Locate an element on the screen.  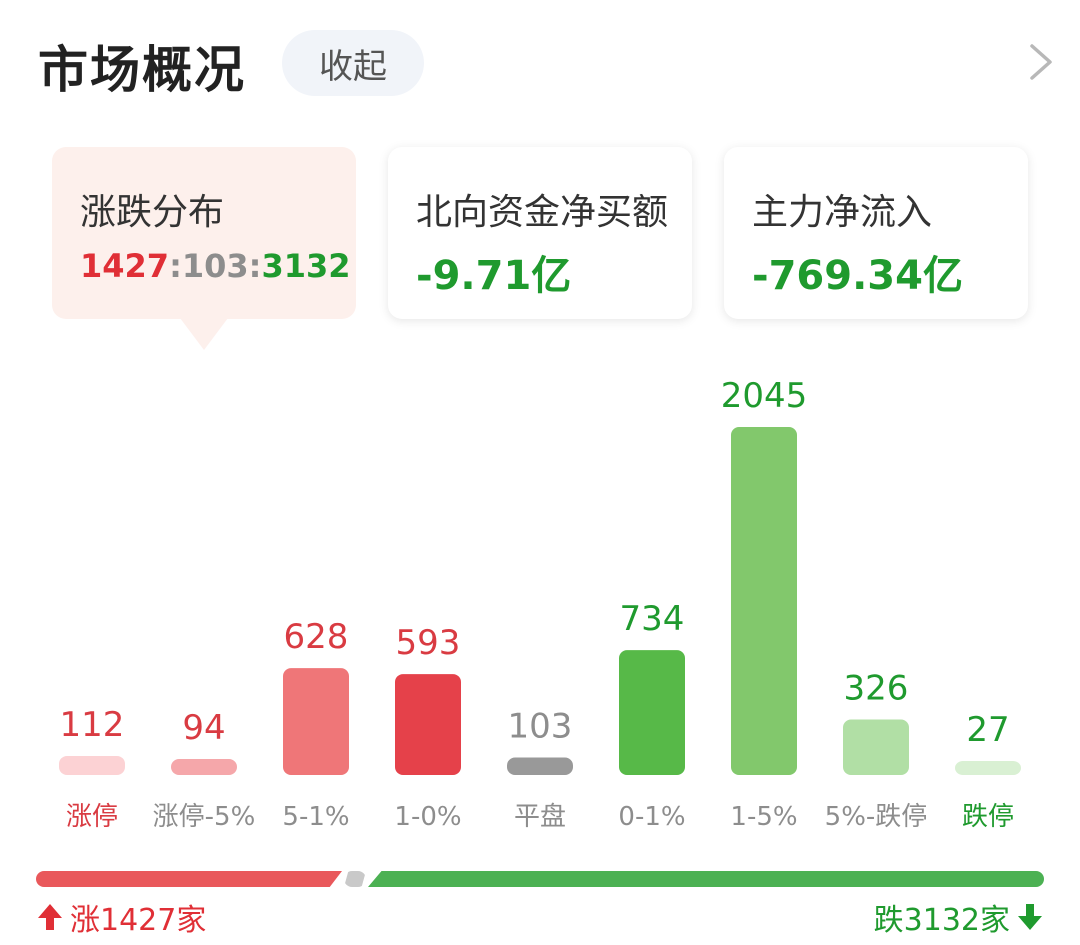
card-label: 北向资金净买额 is located at coordinates (542, 212).